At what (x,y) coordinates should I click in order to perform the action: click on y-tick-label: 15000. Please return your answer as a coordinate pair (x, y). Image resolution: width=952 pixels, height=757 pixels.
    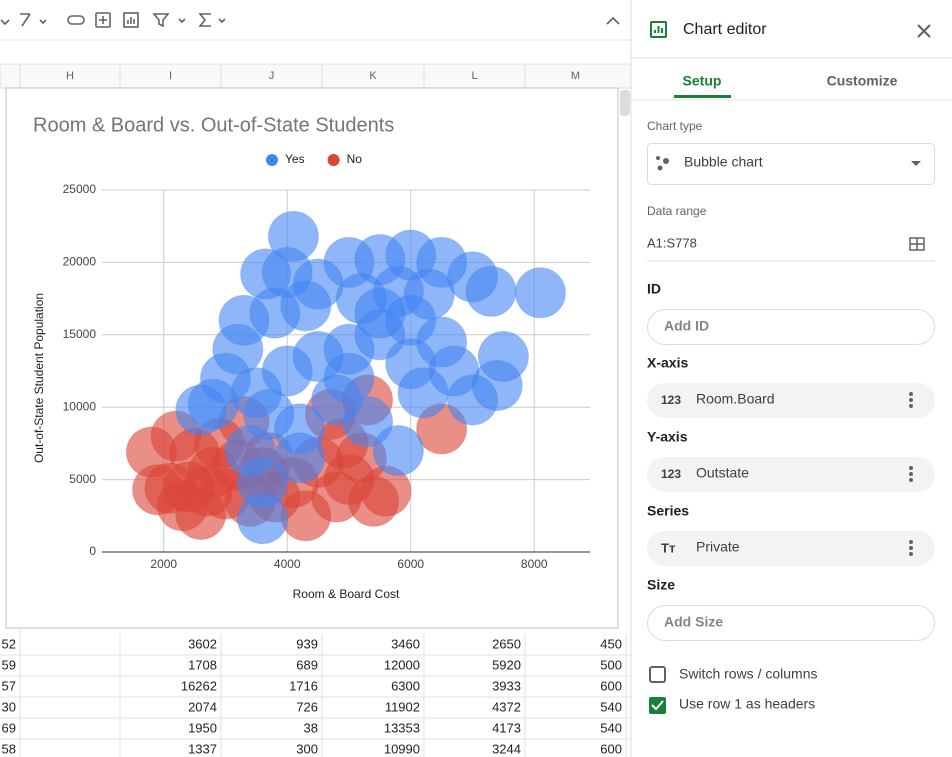
    Looking at the image, I should click on (80, 334).